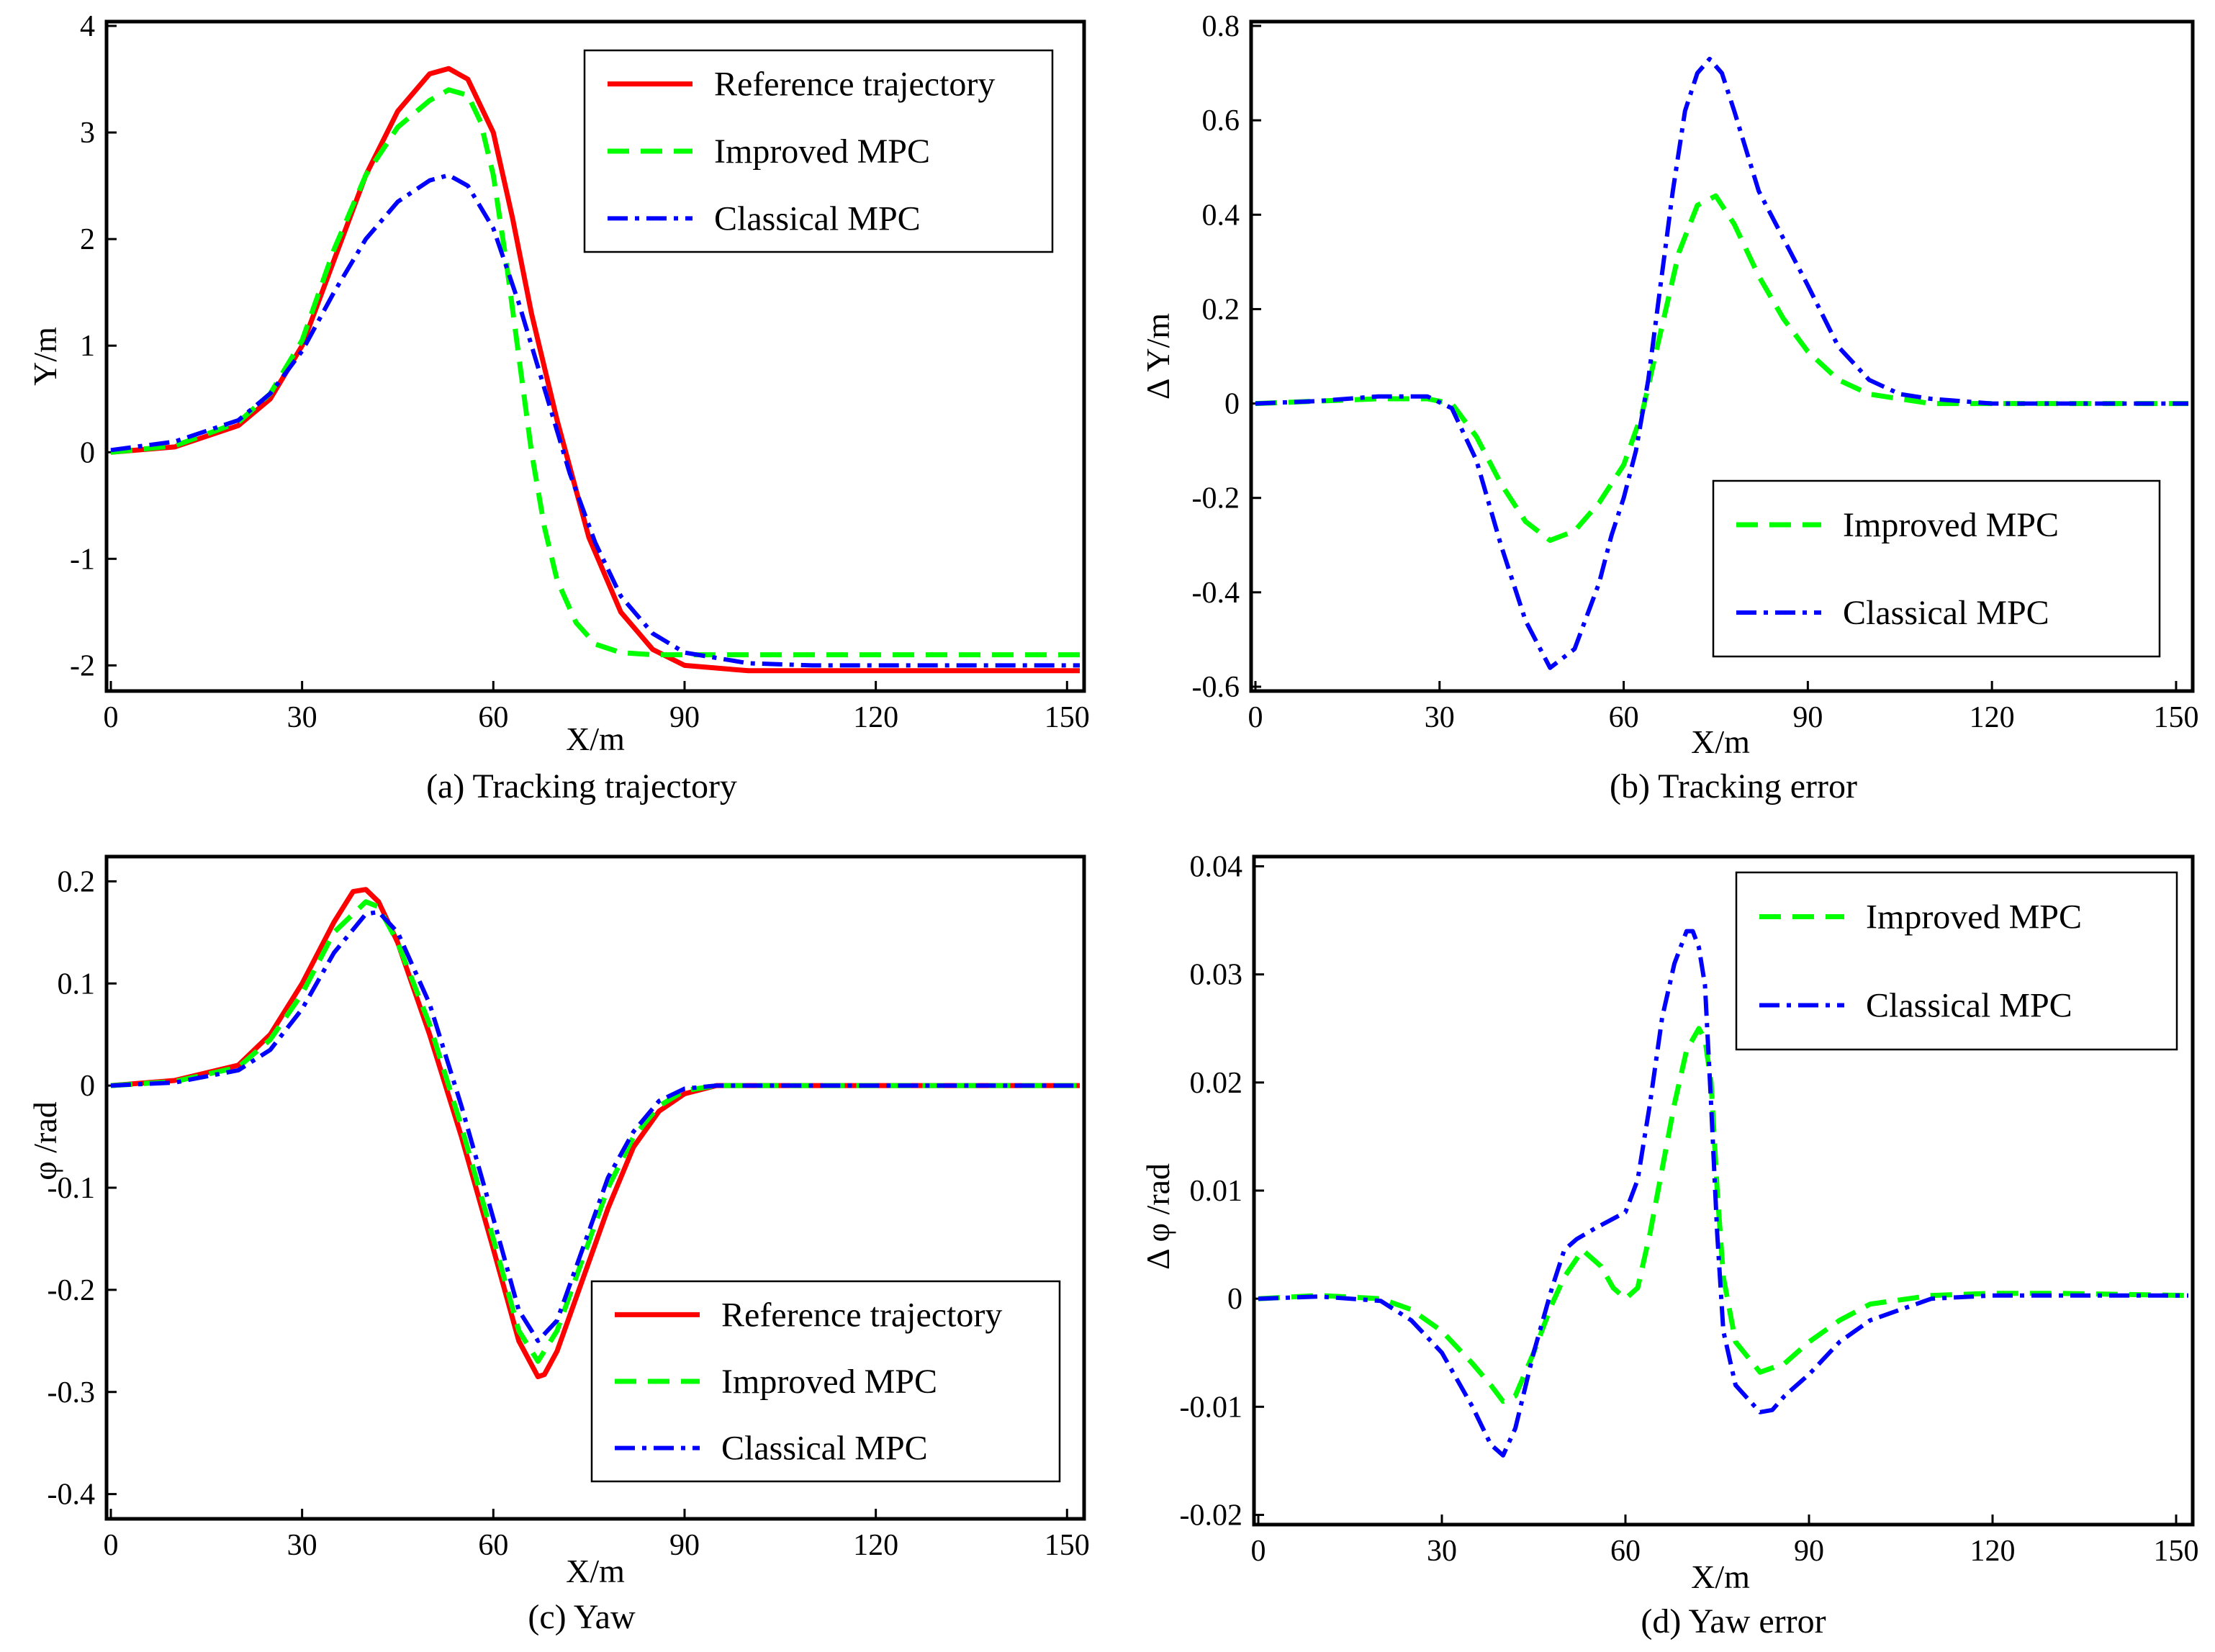  I want to click on y-tick-label: 1, so click(87, 347).